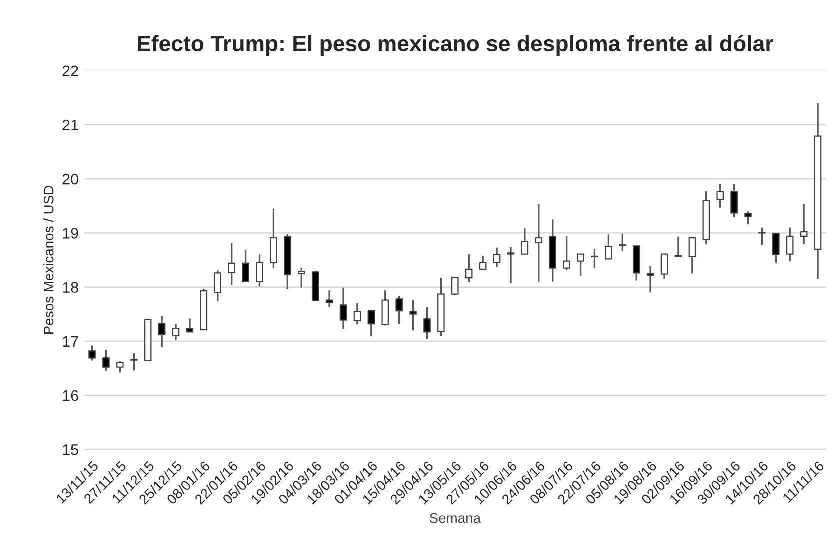 The width and height of the screenshot is (839, 545). I want to click on y-tick-label: 21, so click(70, 125).